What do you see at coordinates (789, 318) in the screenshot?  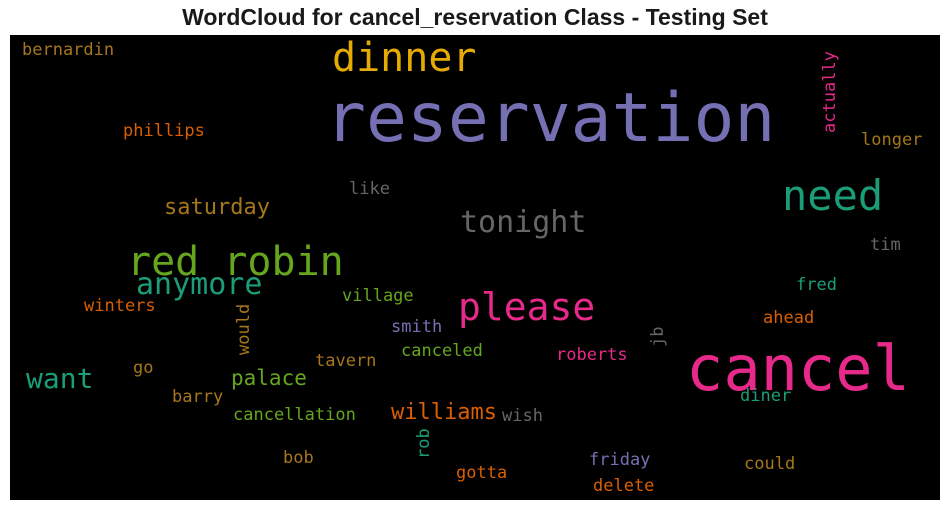 I see `word-ahead: ahead` at bounding box center [789, 318].